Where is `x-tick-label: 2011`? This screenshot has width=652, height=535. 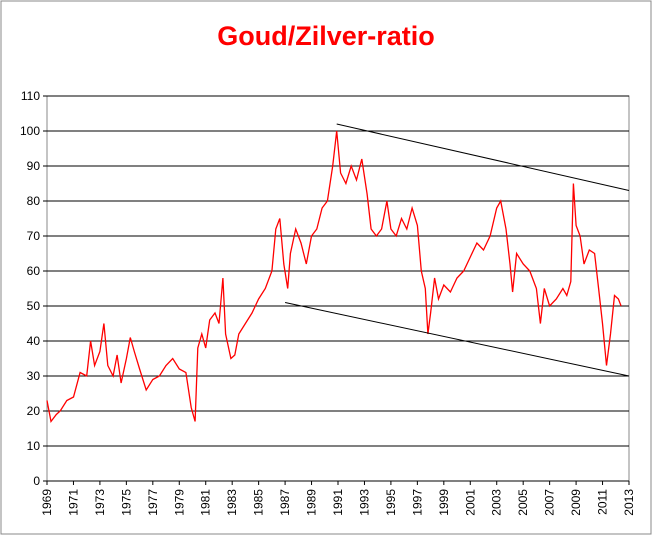
x-tick-label: 2011 is located at coordinates (603, 502).